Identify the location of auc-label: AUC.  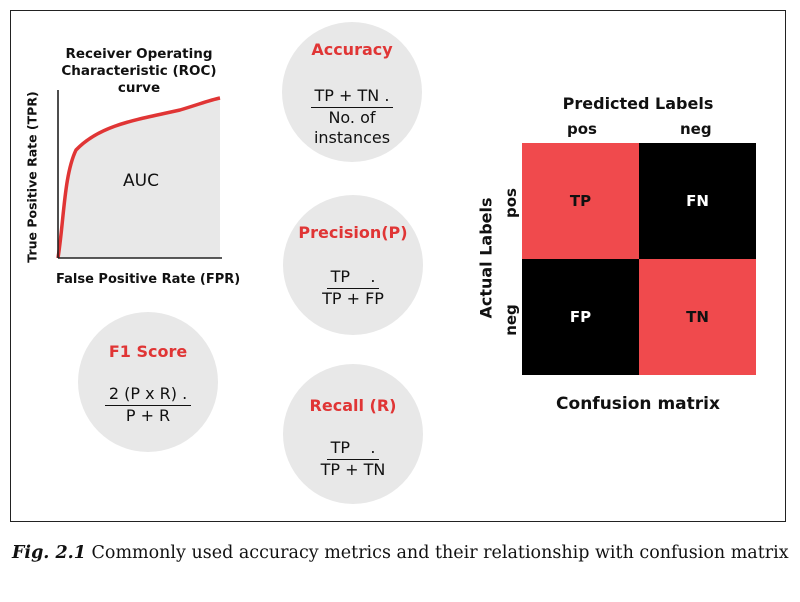
(141, 181).